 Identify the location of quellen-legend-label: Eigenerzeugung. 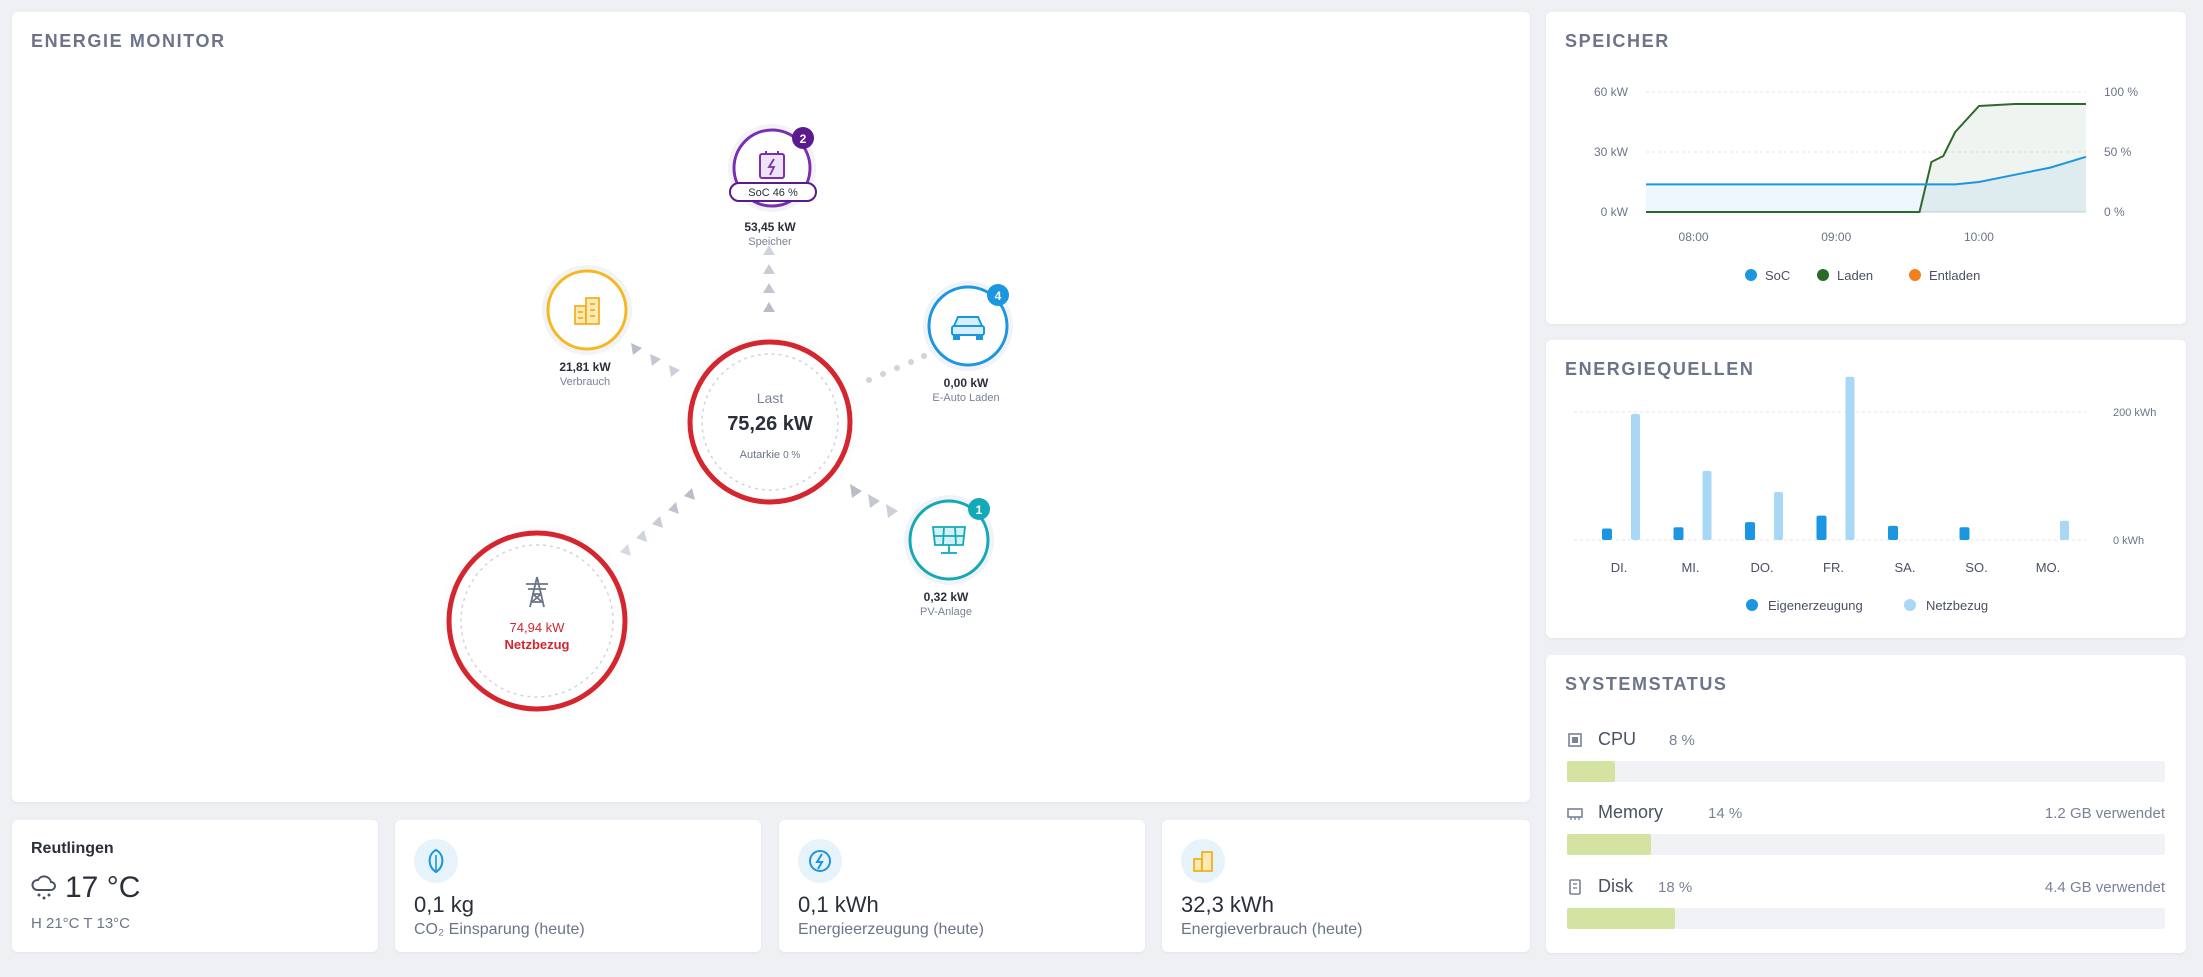
(1815, 605).